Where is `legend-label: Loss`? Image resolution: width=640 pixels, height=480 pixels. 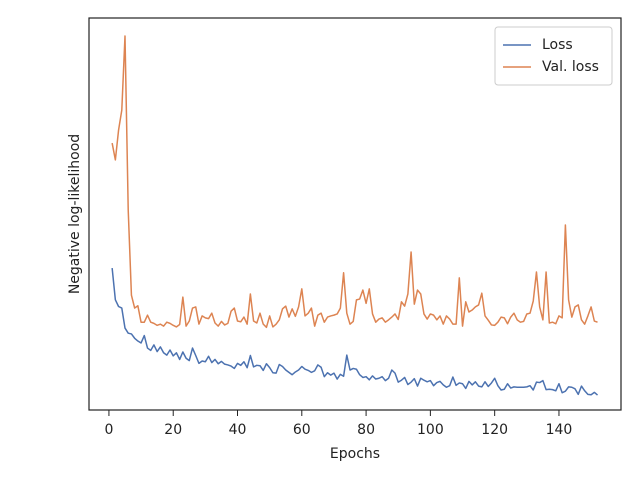
legend-label: Loss is located at coordinates (557, 45).